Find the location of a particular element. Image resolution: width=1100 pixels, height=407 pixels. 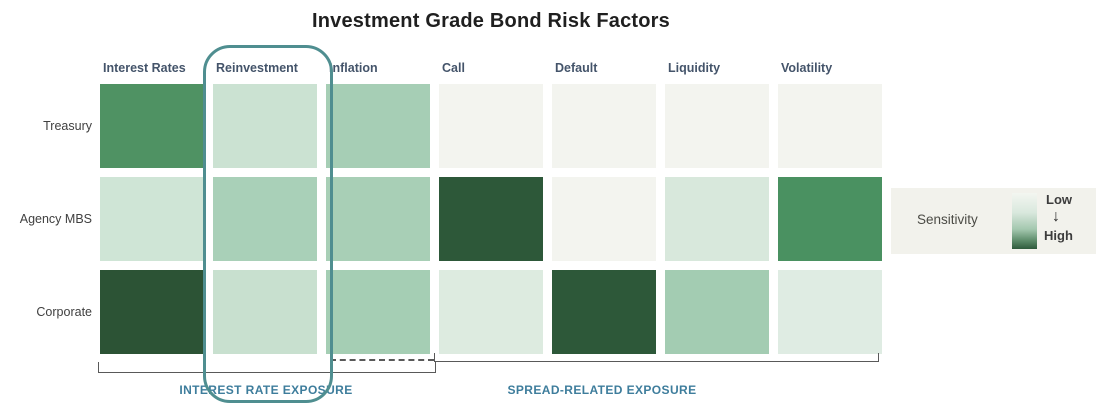

legend-low-label: Low is located at coordinates (1059, 199).